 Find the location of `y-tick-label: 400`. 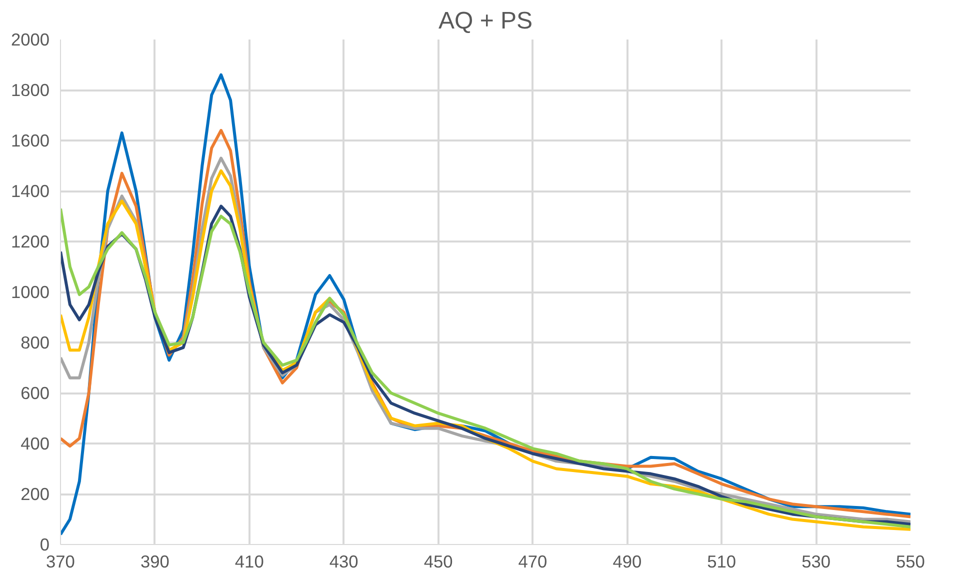

y-tick-label: 400 is located at coordinates (35, 444).